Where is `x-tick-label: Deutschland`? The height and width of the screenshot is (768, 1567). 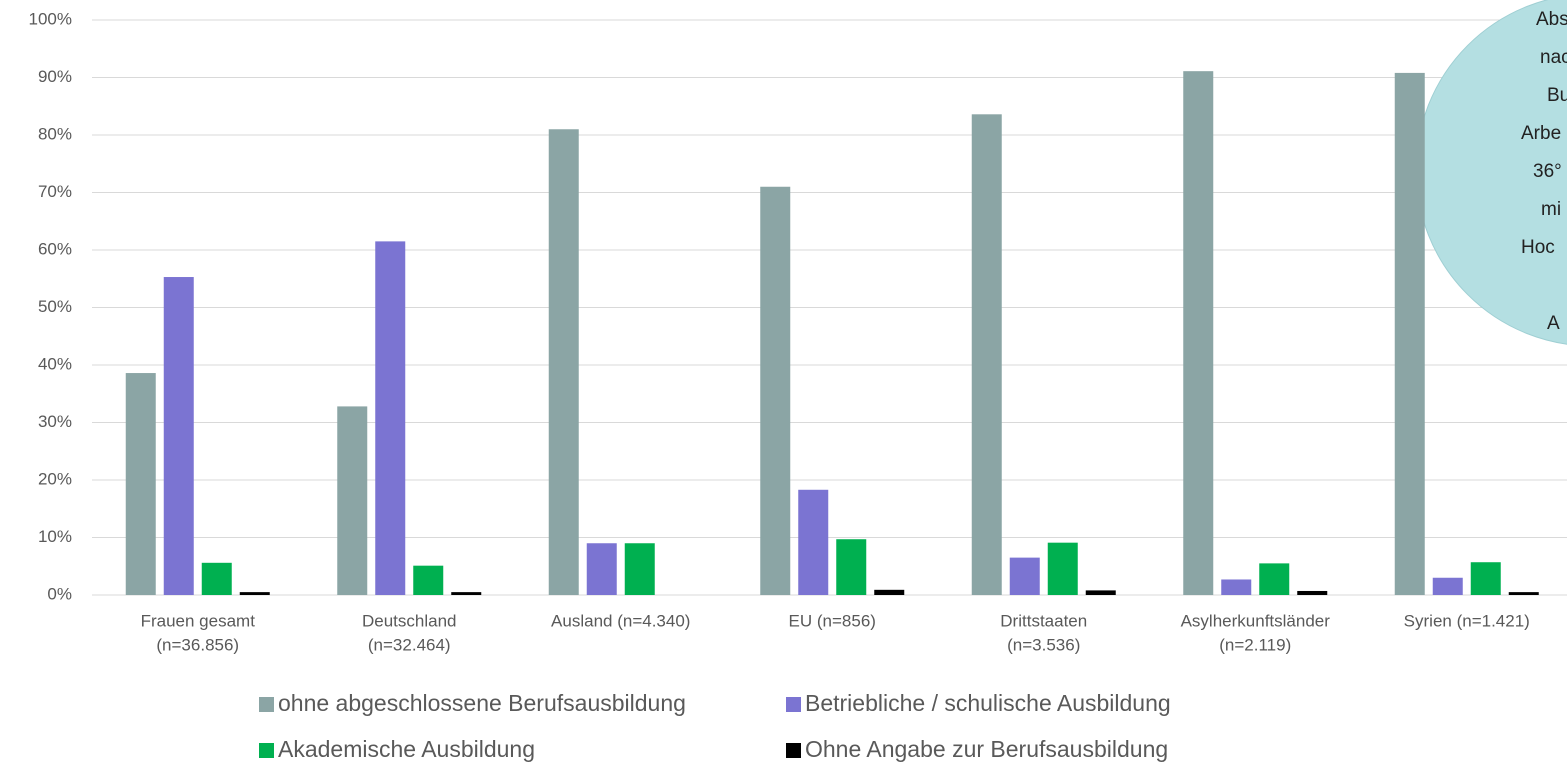
x-tick-label: Deutschland is located at coordinates (409, 620).